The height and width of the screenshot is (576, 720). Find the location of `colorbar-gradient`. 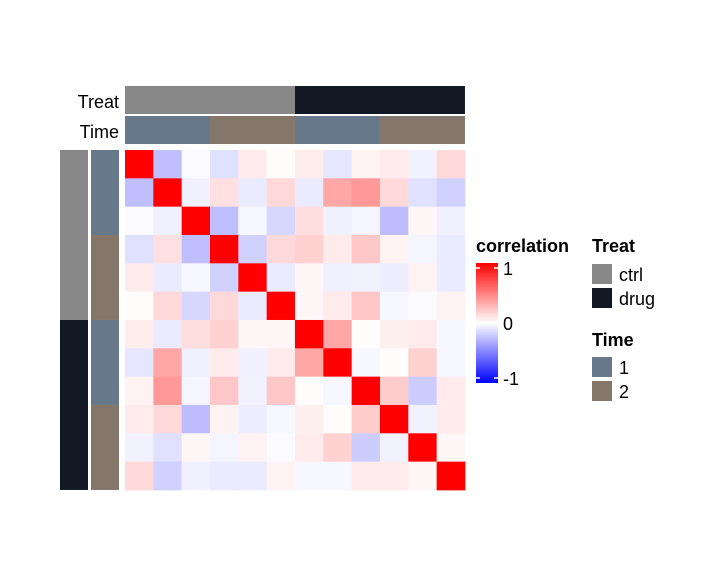

colorbar-gradient is located at coordinates (487, 323).